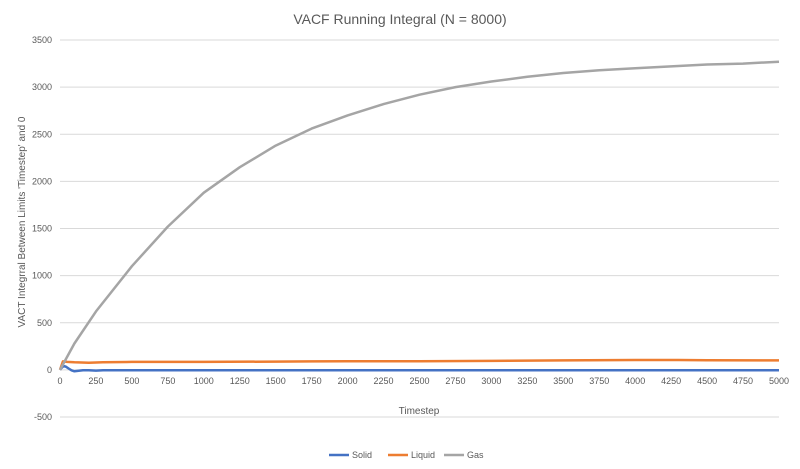 Image resolution: width=800 pixels, height=469 pixels. What do you see at coordinates (779, 381) in the screenshot?
I see `x-tick-label: 5000` at bounding box center [779, 381].